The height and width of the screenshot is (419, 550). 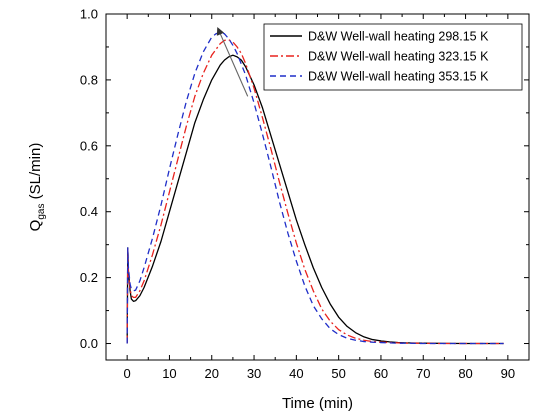 I want to click on y-tick-label: 0.0, so click(x=89, y=343).